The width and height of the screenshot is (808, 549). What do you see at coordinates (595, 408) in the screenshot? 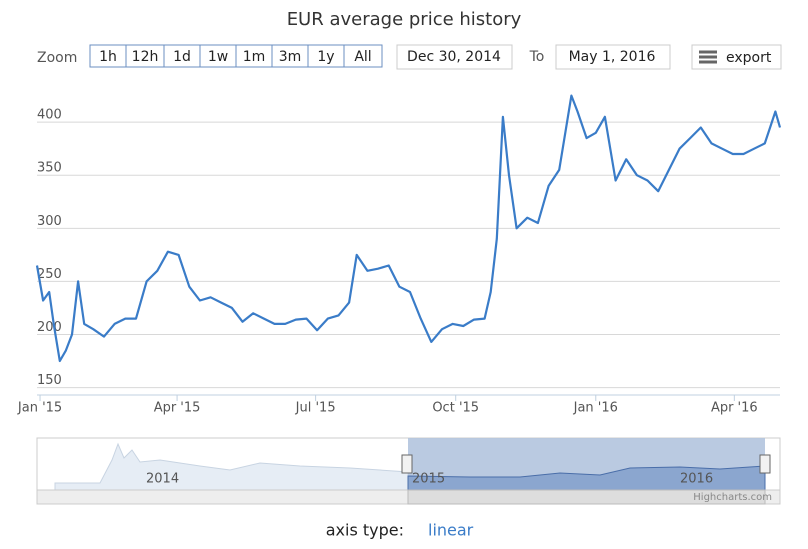
I see `x-tick-label: Jan '16` at bounding box center [595, 408].